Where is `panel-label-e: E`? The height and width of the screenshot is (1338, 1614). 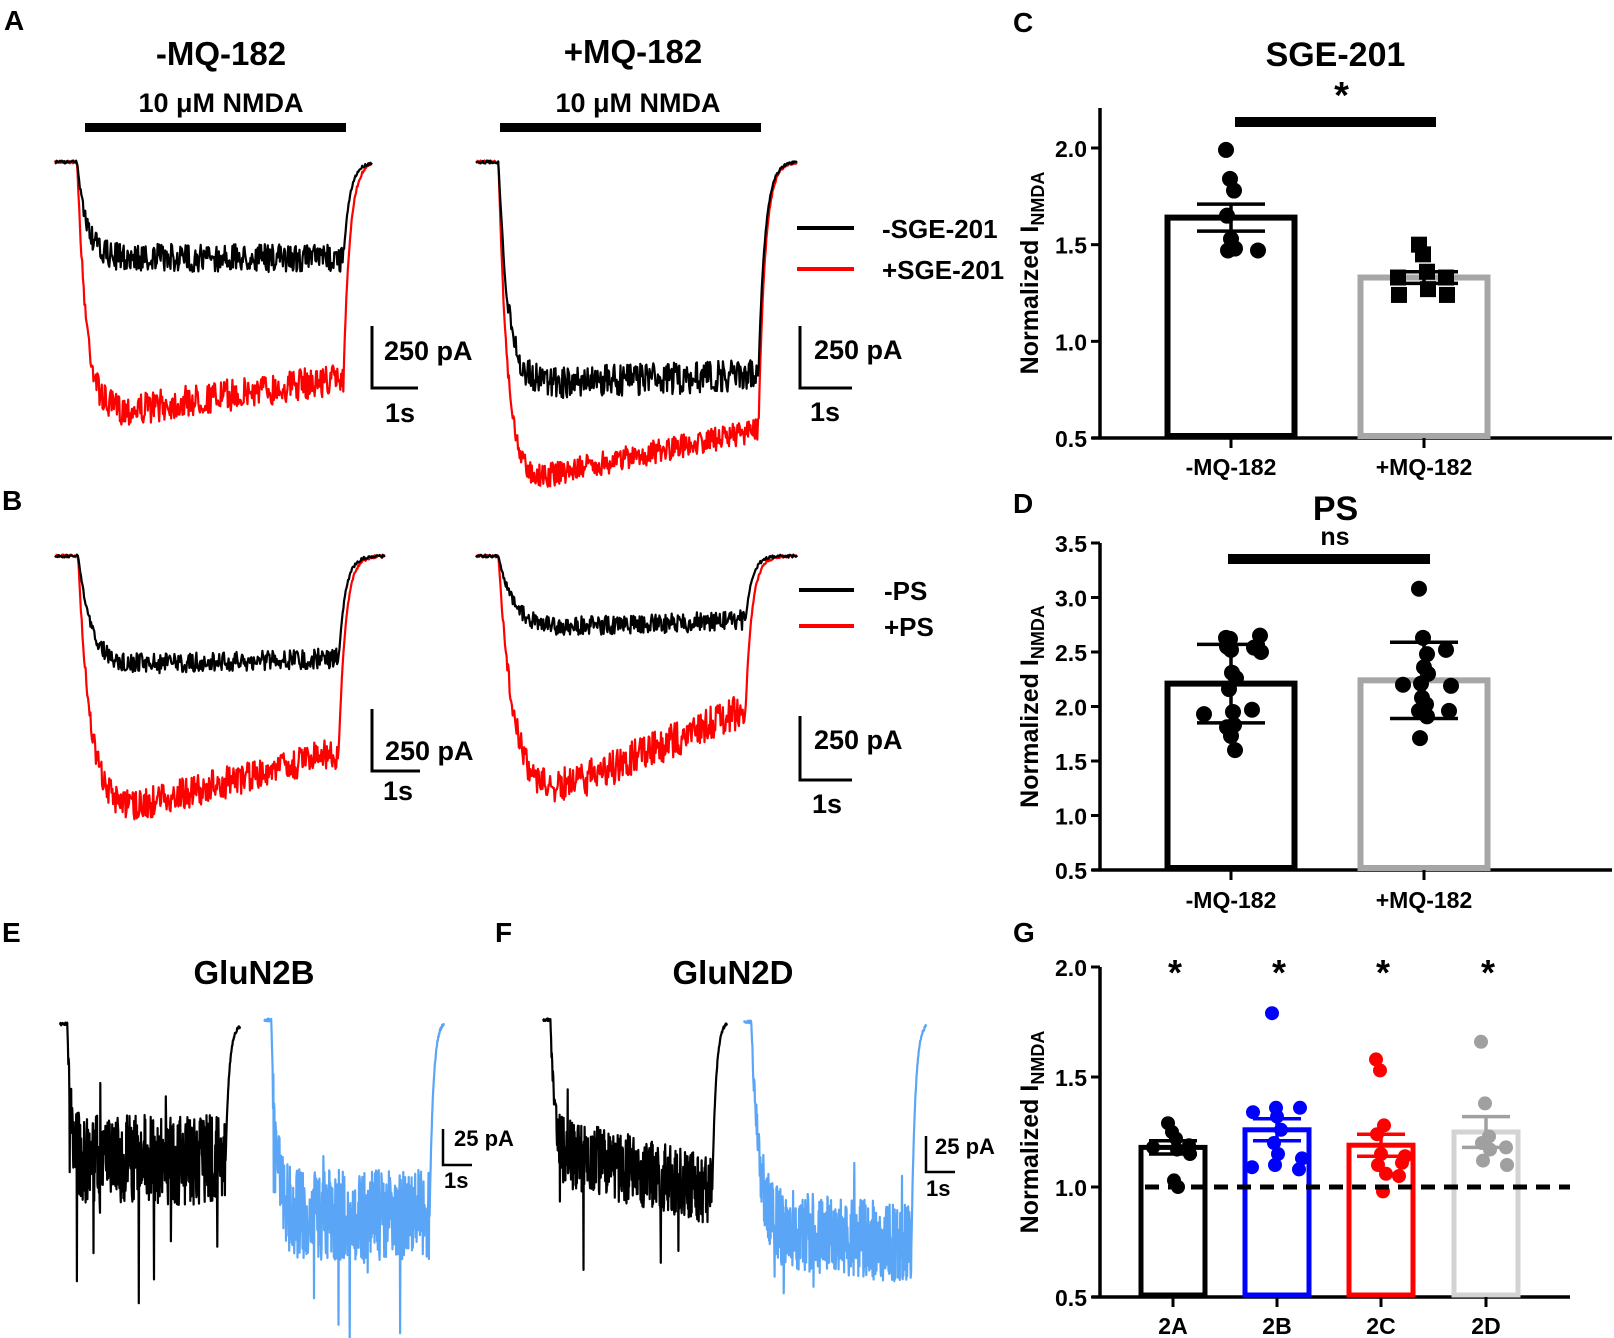 panel-label-e: E is located at coordinates (11, 932).